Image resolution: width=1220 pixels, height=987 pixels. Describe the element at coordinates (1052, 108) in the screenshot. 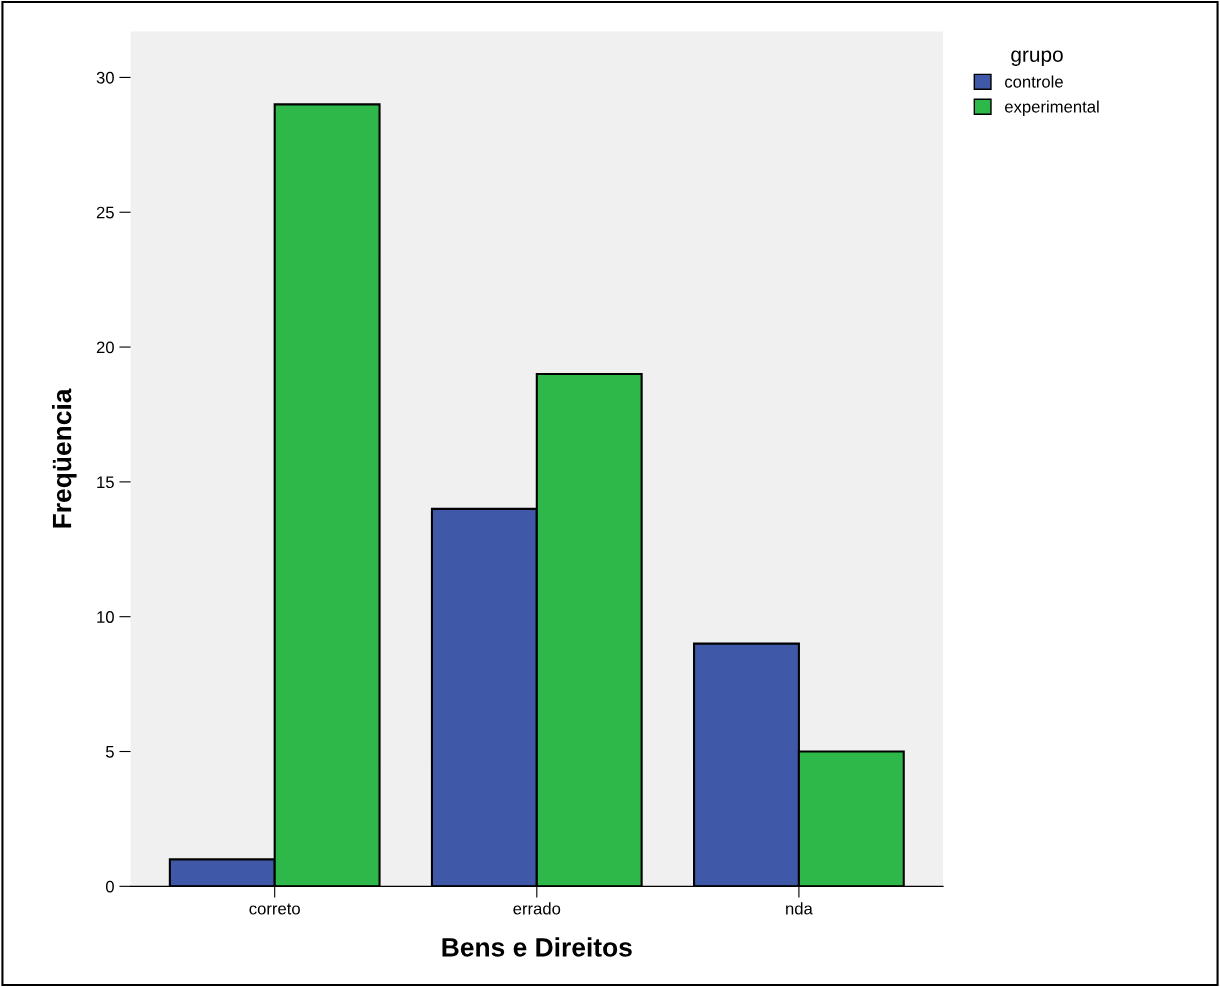

I see `legend-label: experimental` at that location.